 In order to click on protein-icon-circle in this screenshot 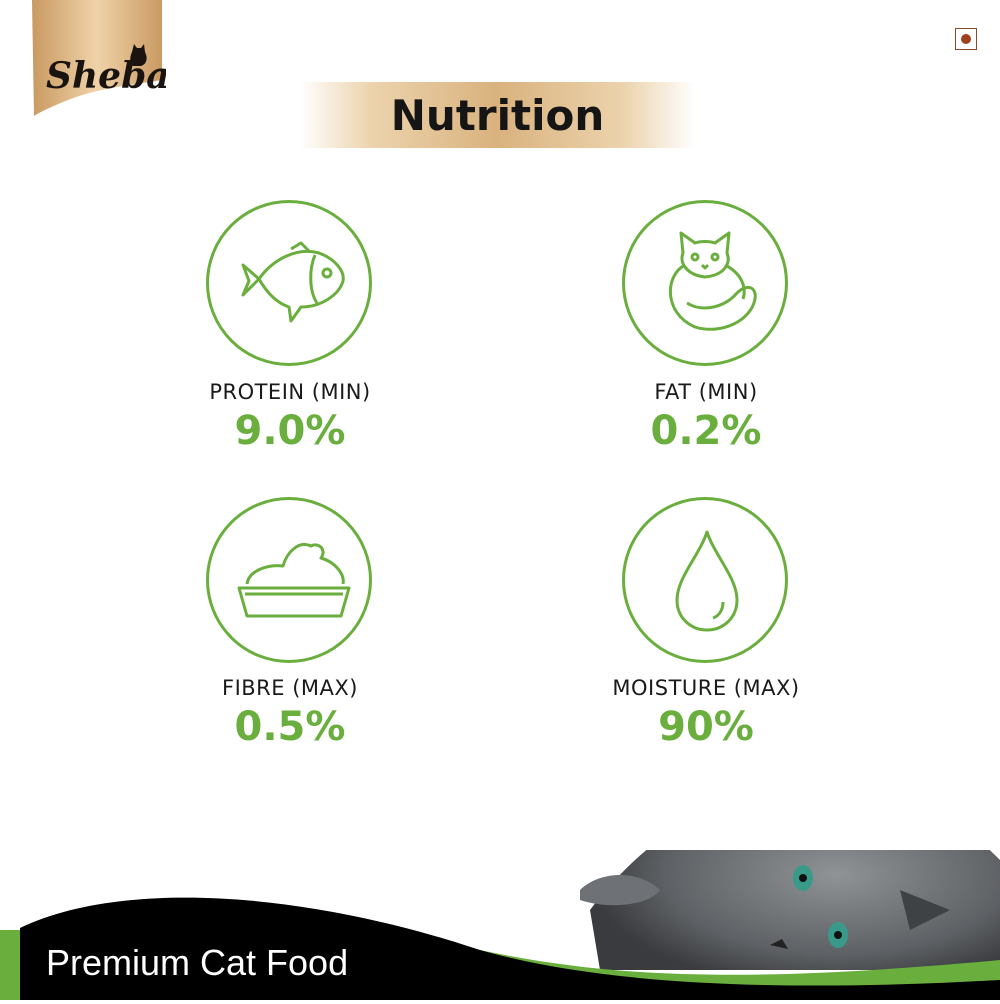, I will do `click(289, 283)`.